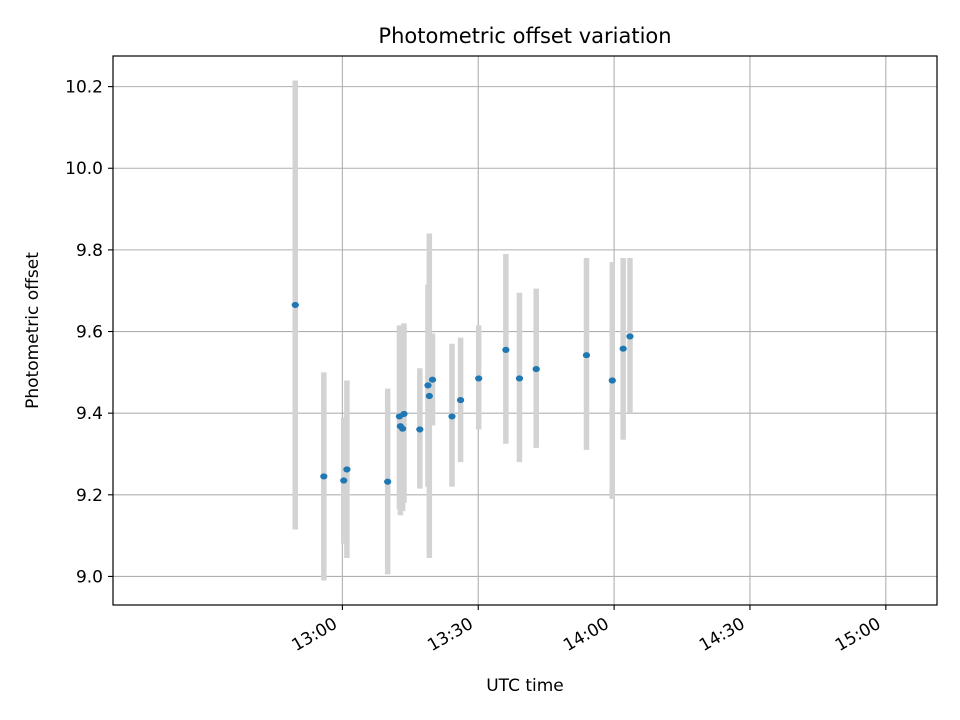 The height and width of the screenshot is (720, 960). What do you see at coordinates (33, 330) in the screenshot?
I see `y-axis-label: Photometric offset` at bounding box center [33, 330].